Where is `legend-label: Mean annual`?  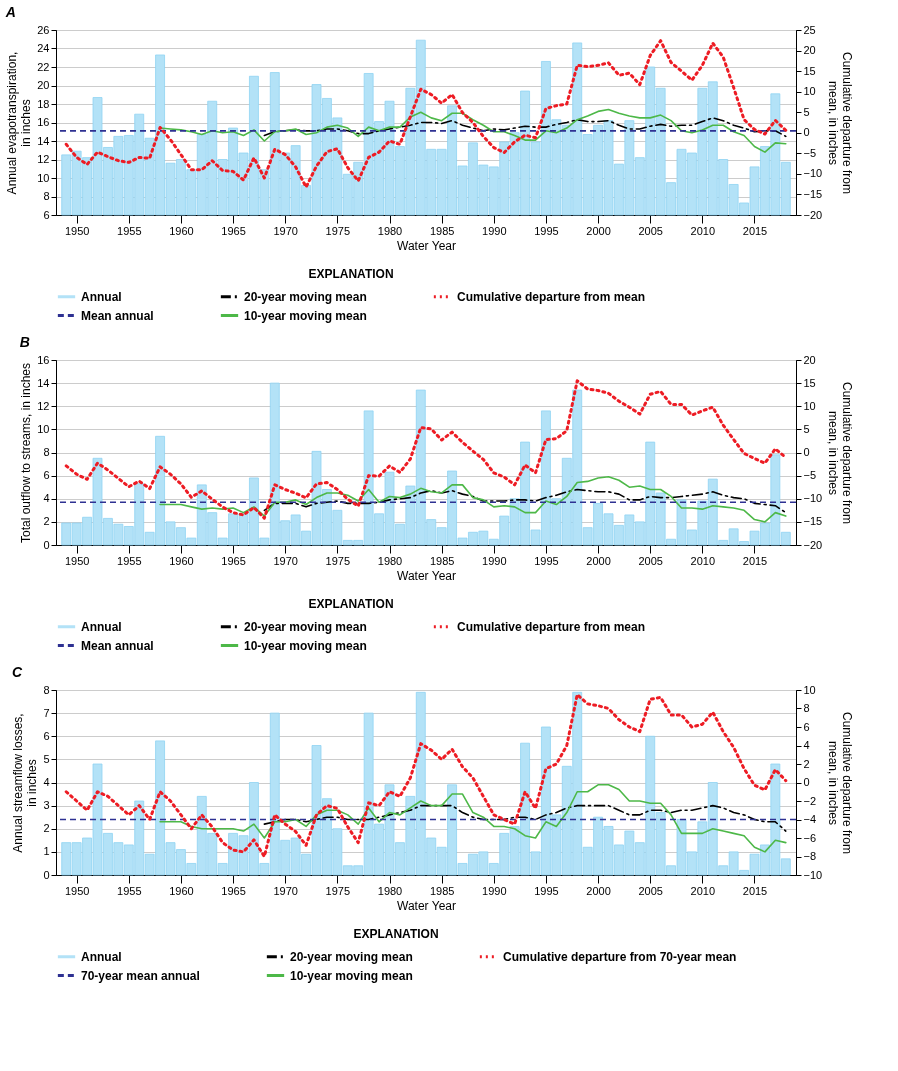 legend-label: Mean annual is located at coordinates (117, 315).